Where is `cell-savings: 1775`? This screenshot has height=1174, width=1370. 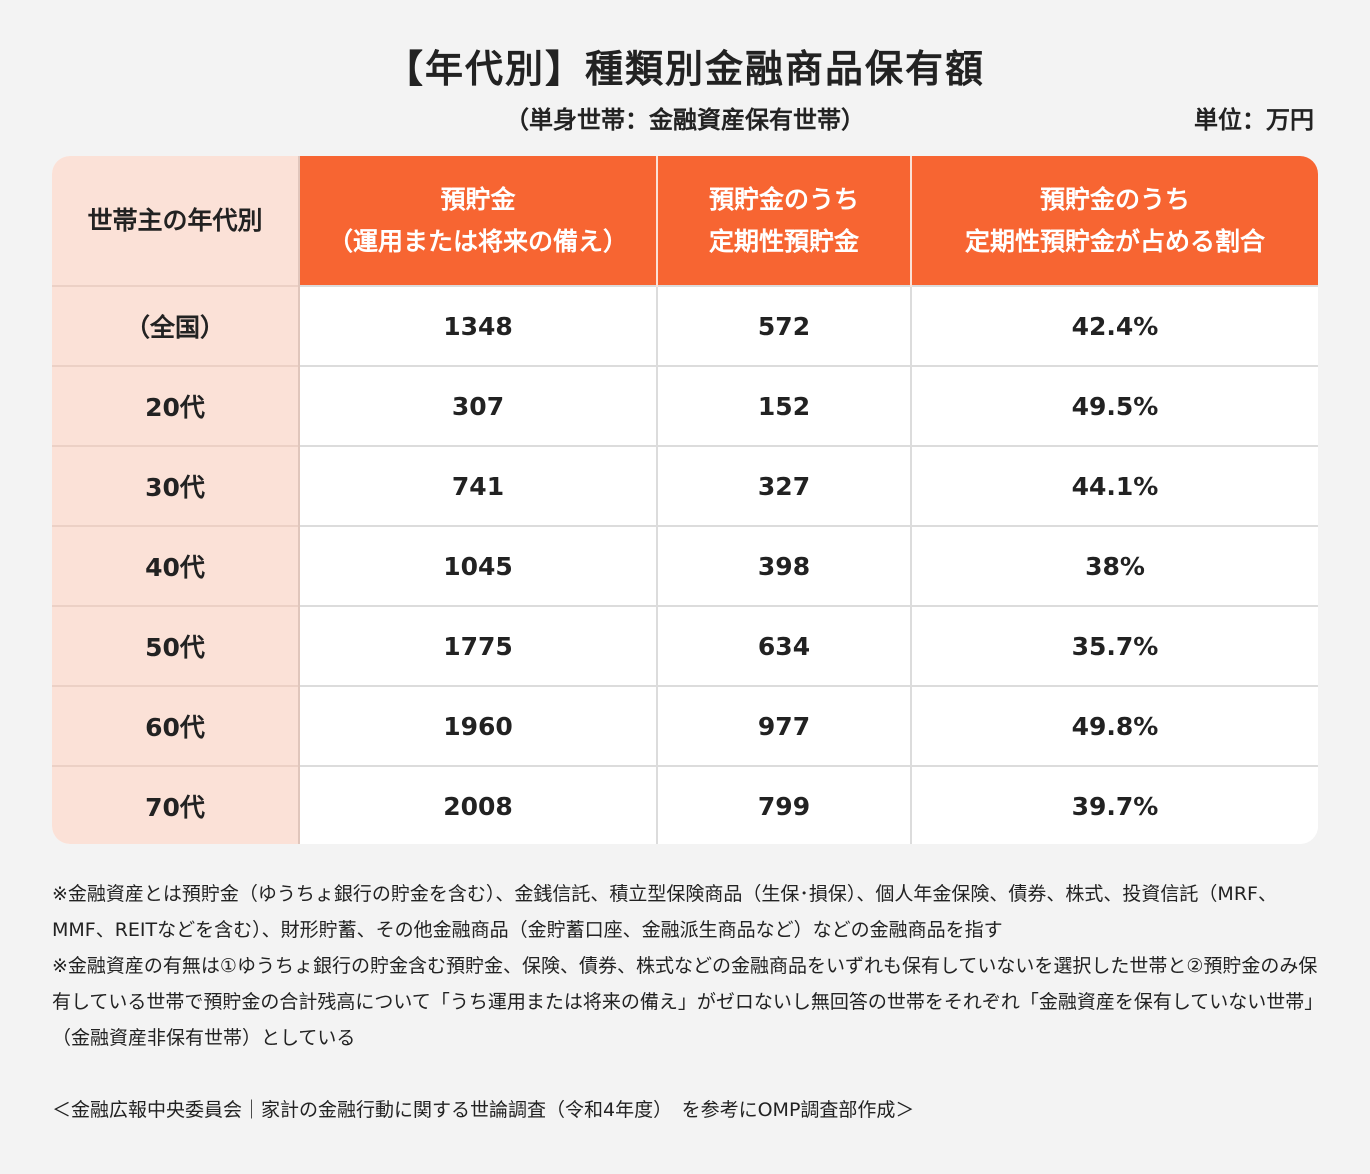 cell-savings: 1775 is located at coordinates (477, 645).